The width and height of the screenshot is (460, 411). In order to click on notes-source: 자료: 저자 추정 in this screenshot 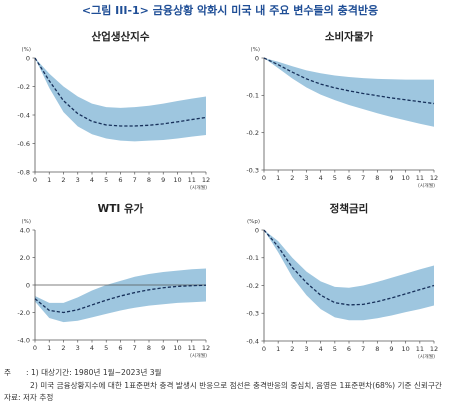, I will do `click(230, 398)`.